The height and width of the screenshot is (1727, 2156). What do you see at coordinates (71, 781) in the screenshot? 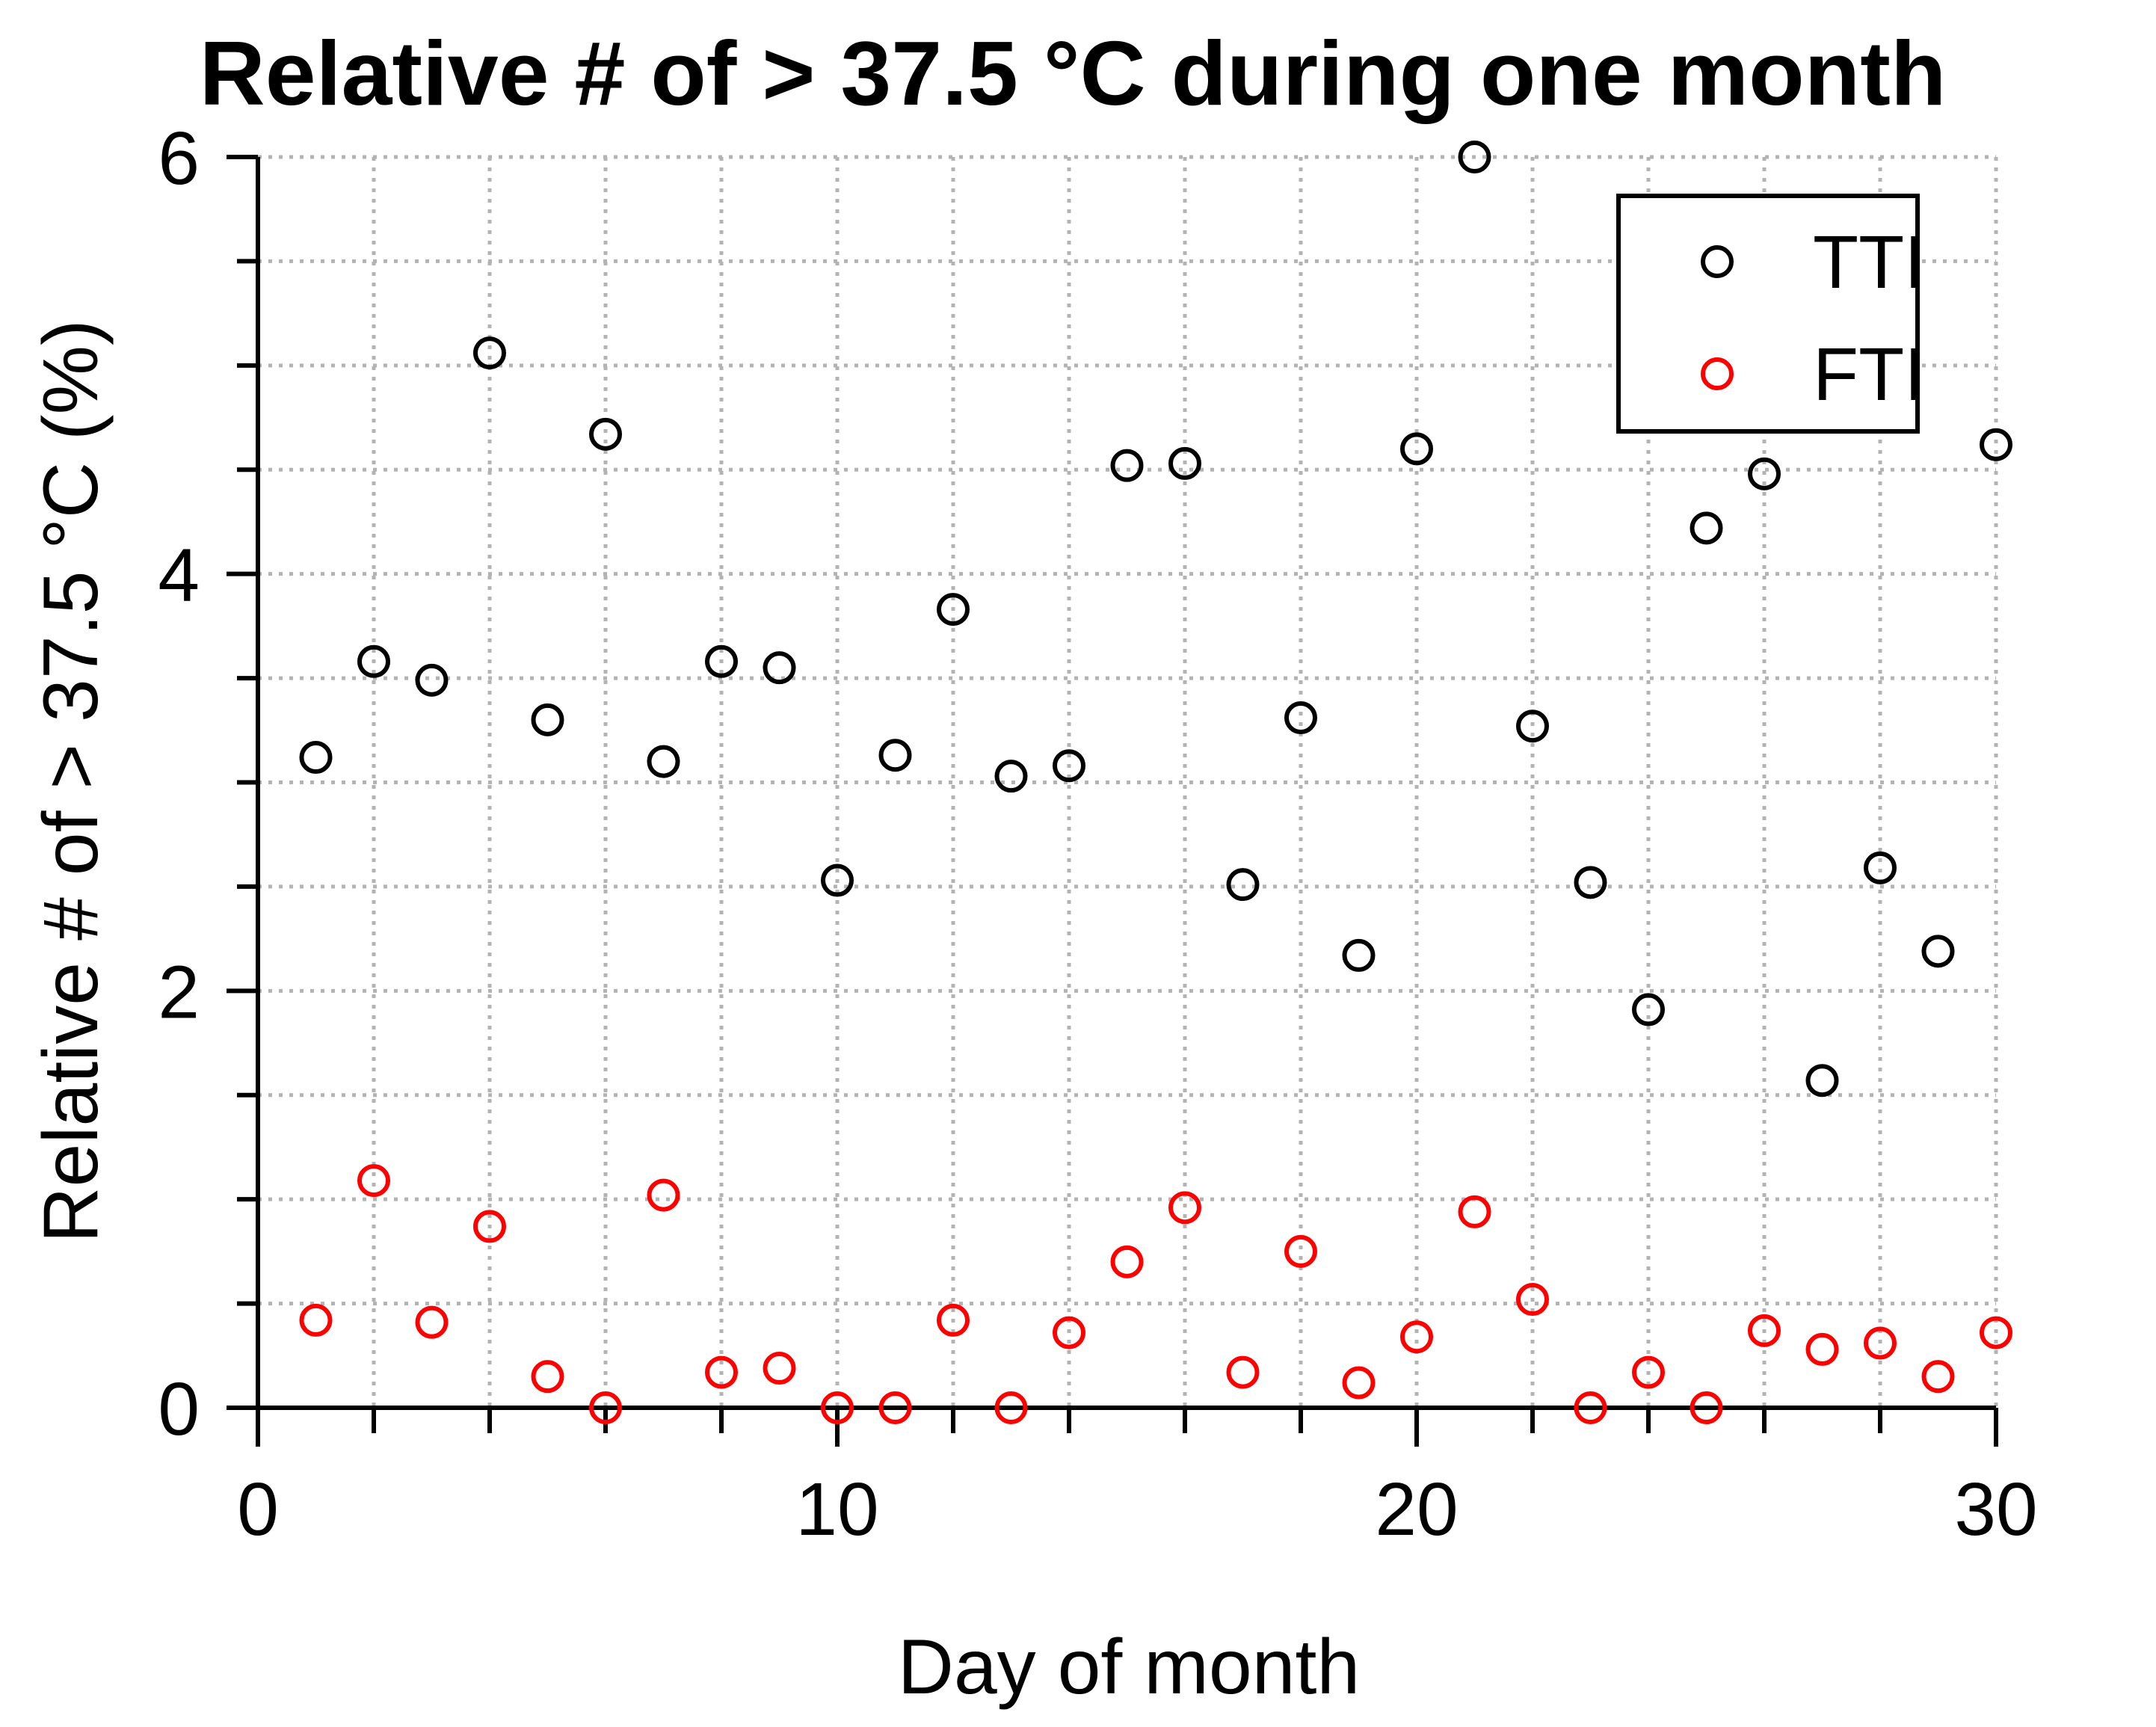
I see `y-axis-label: Relative # of > 37.5 °C (%)` at bounding box center [71, 781].